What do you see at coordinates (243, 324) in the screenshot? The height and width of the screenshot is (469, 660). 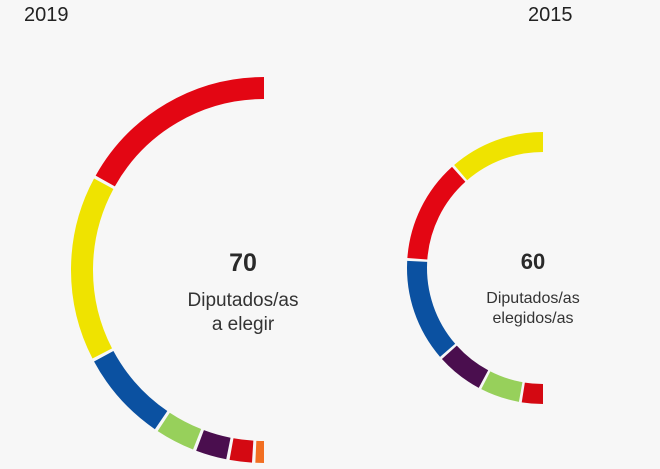 I see `chart-2019-center-label-2: a elegir` at bounding box center [243, 324].